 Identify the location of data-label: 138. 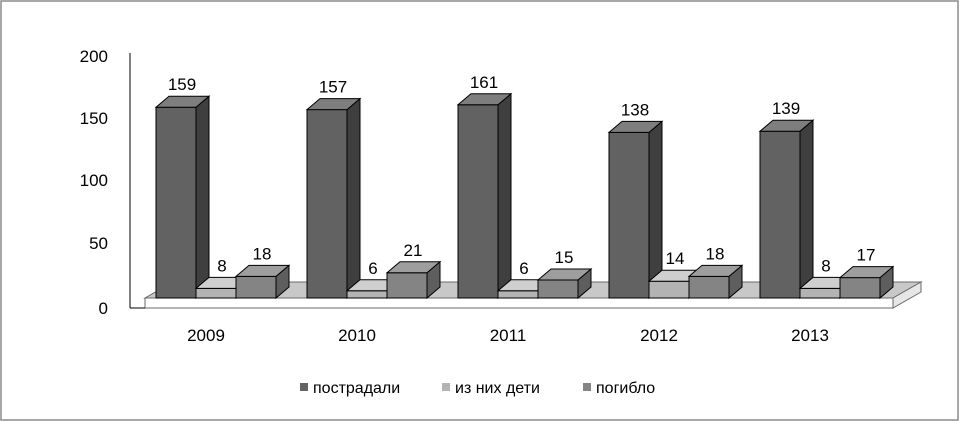
(635, 109).